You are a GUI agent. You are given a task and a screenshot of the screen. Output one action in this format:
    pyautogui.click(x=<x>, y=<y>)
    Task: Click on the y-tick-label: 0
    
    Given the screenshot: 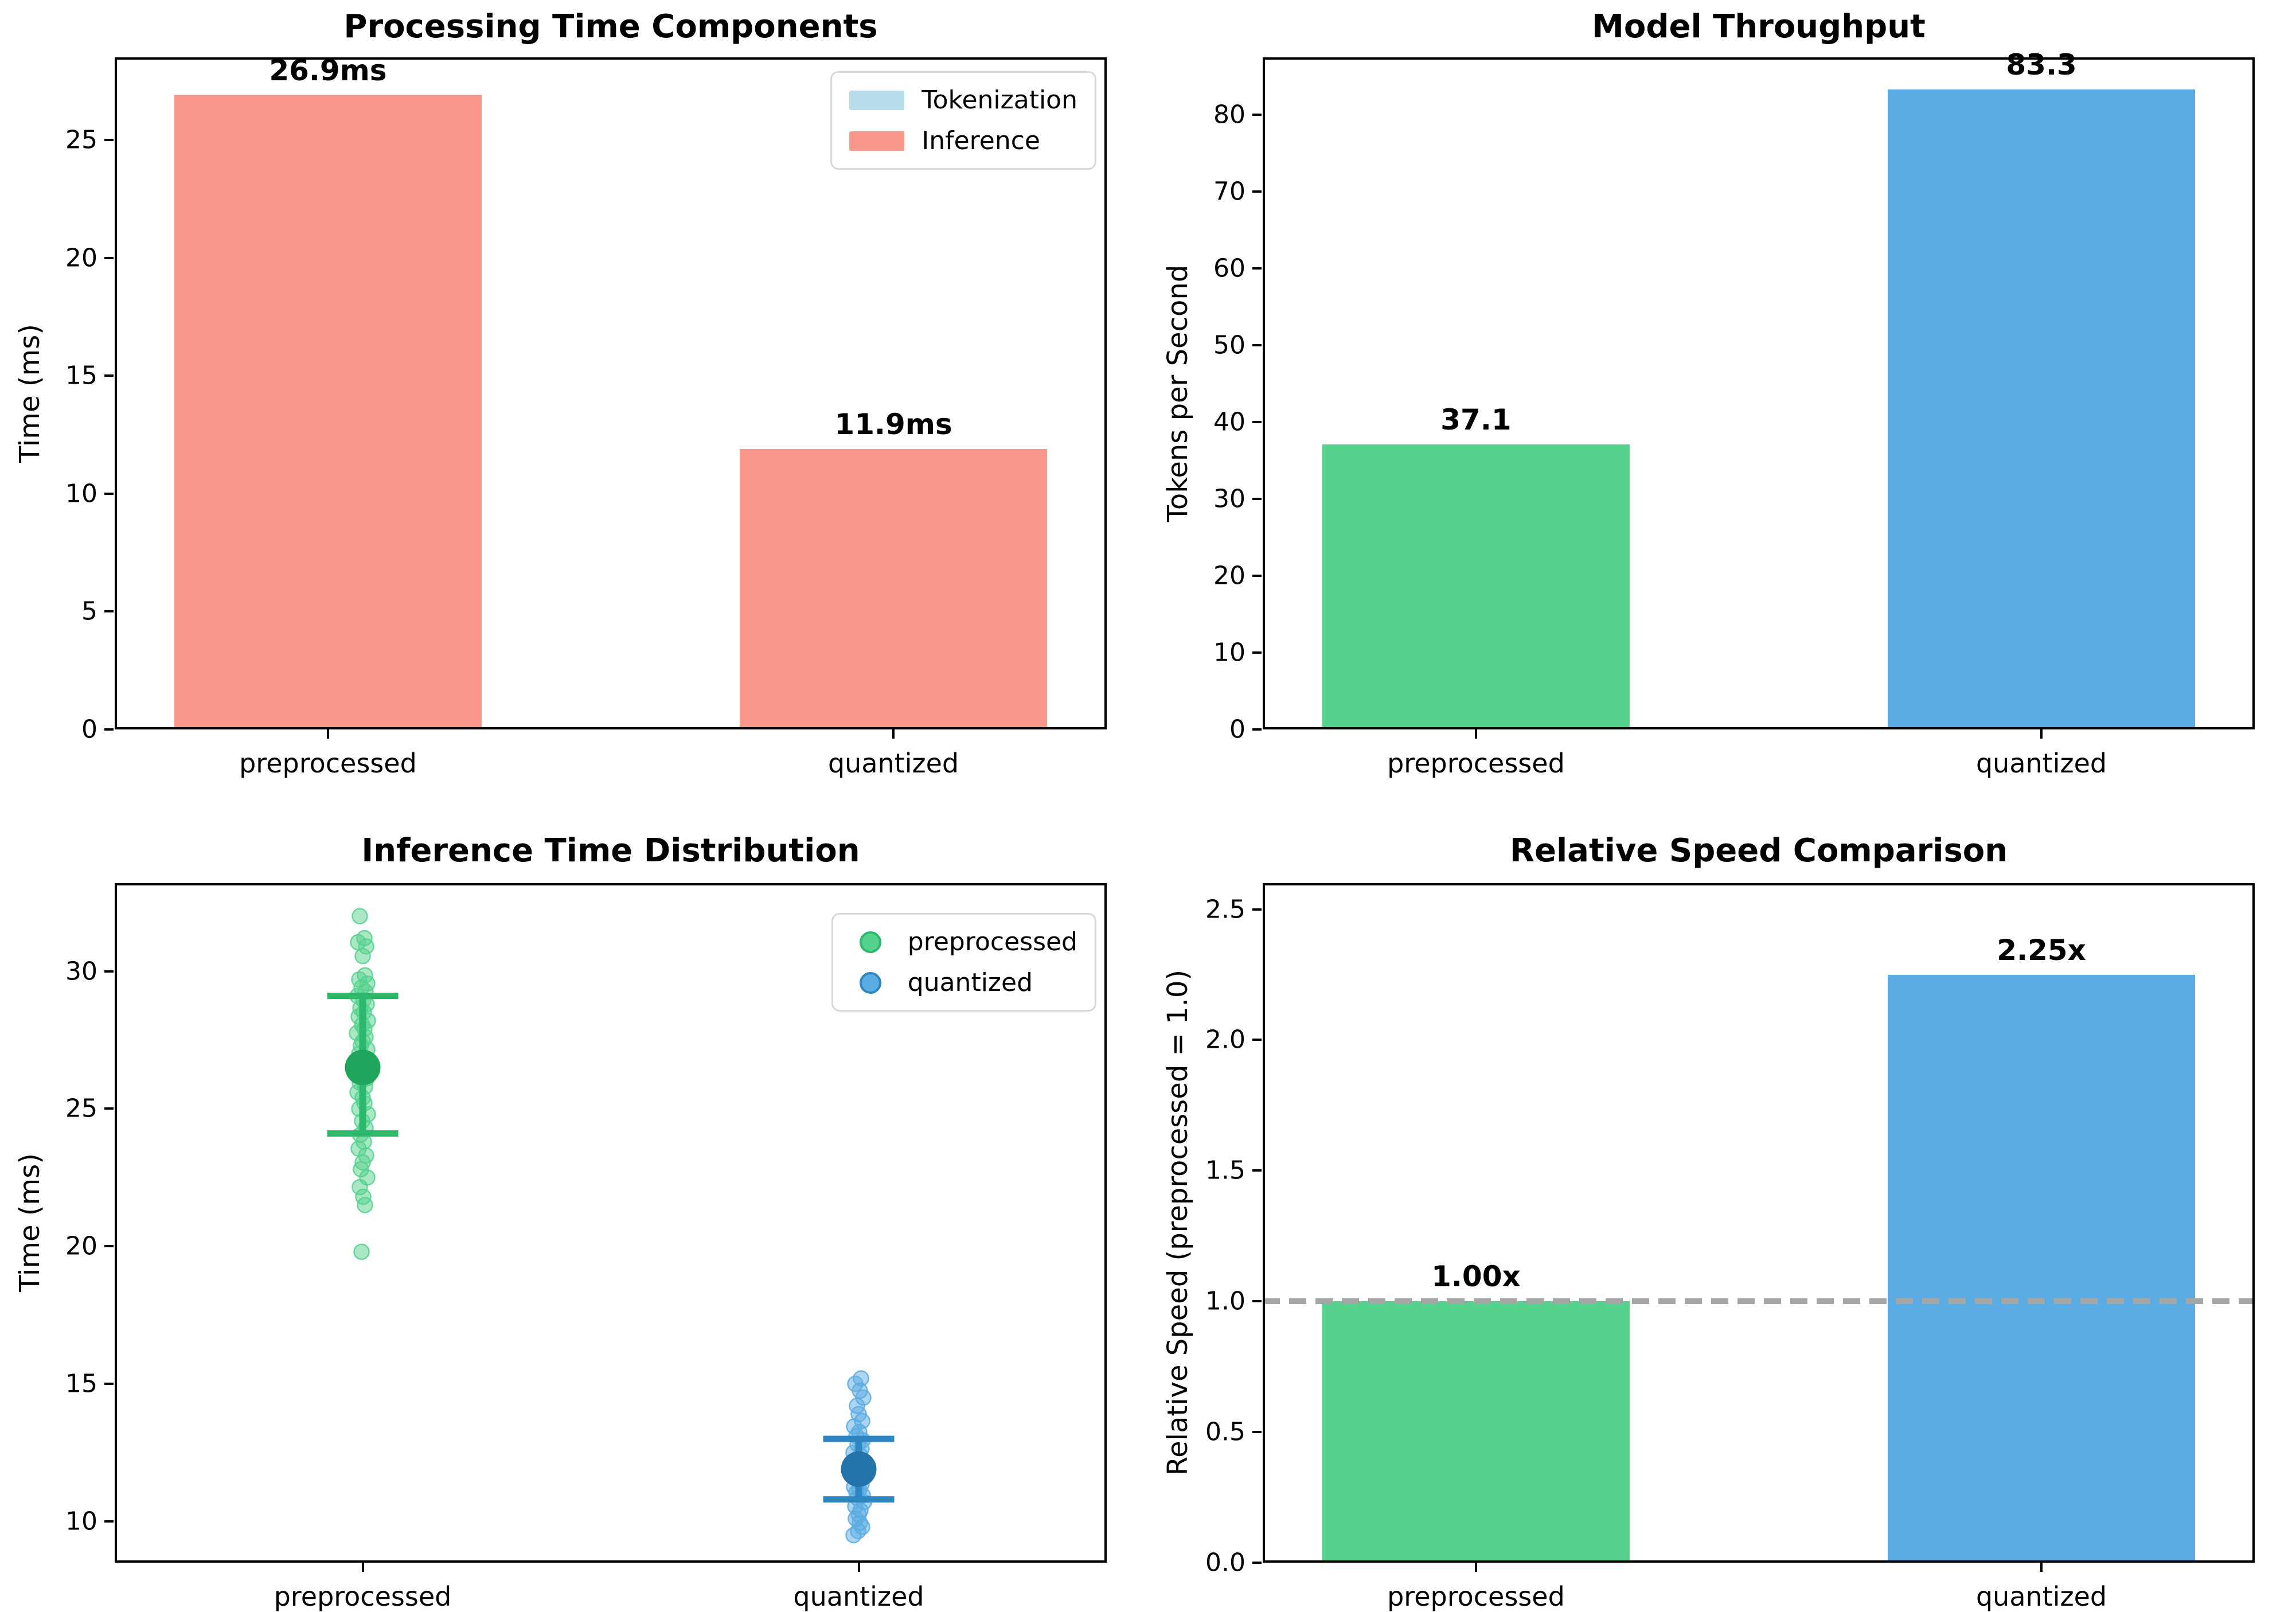 What is the action you would take?
    pyautogui.click(x=1237, y=730)
    